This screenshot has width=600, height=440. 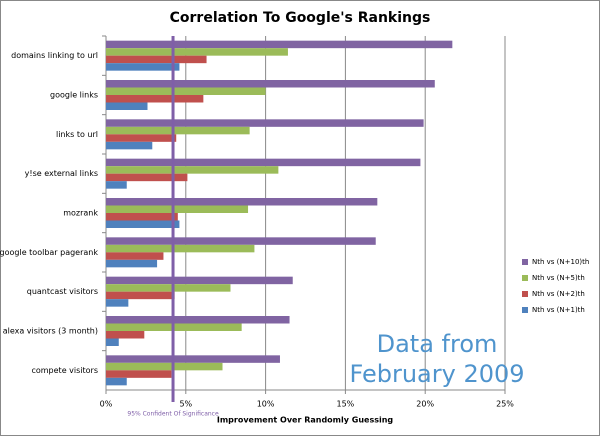 I want to click on x-tick-label: 10%, so click(x=266, y=404).